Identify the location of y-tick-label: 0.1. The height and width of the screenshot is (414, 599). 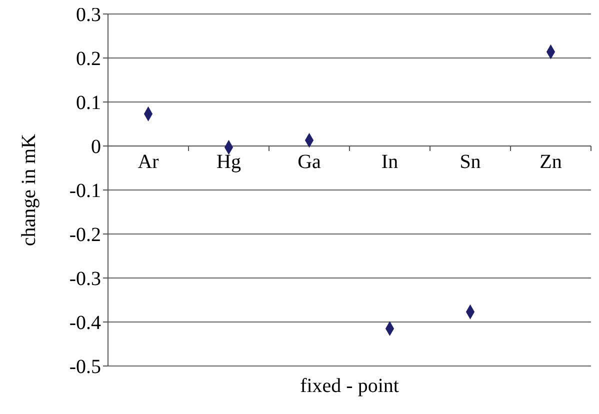
(88, 103).